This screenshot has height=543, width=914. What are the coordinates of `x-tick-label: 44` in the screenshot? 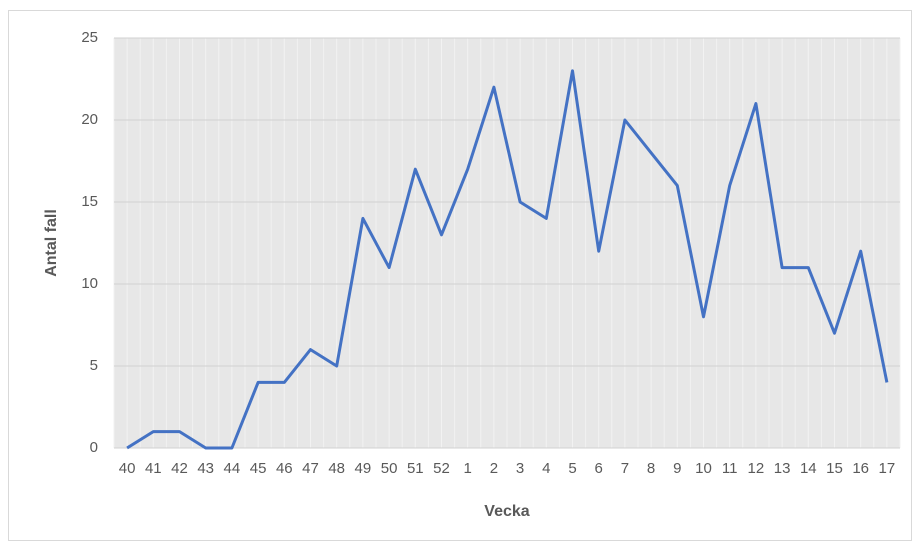 It's located at (232, 468).